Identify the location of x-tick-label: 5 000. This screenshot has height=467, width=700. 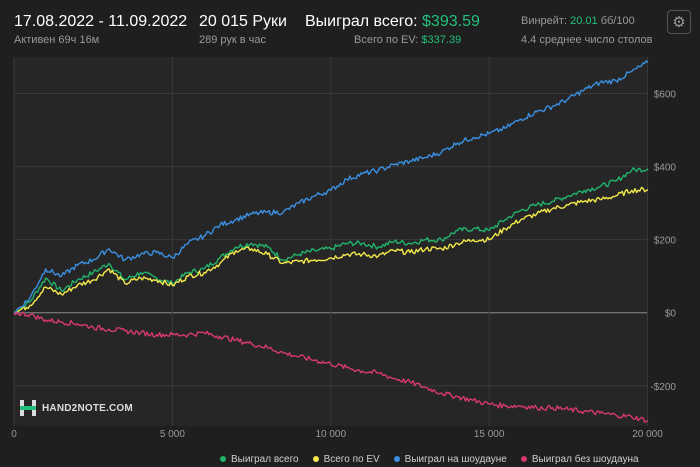
(172, 434).